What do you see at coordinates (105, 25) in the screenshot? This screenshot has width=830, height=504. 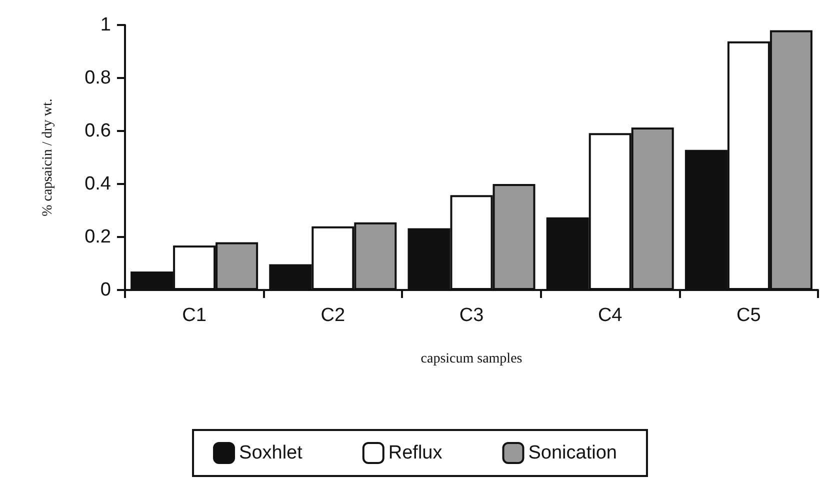 I see `y-tick-label: 1` at bounding box center [105, 25].